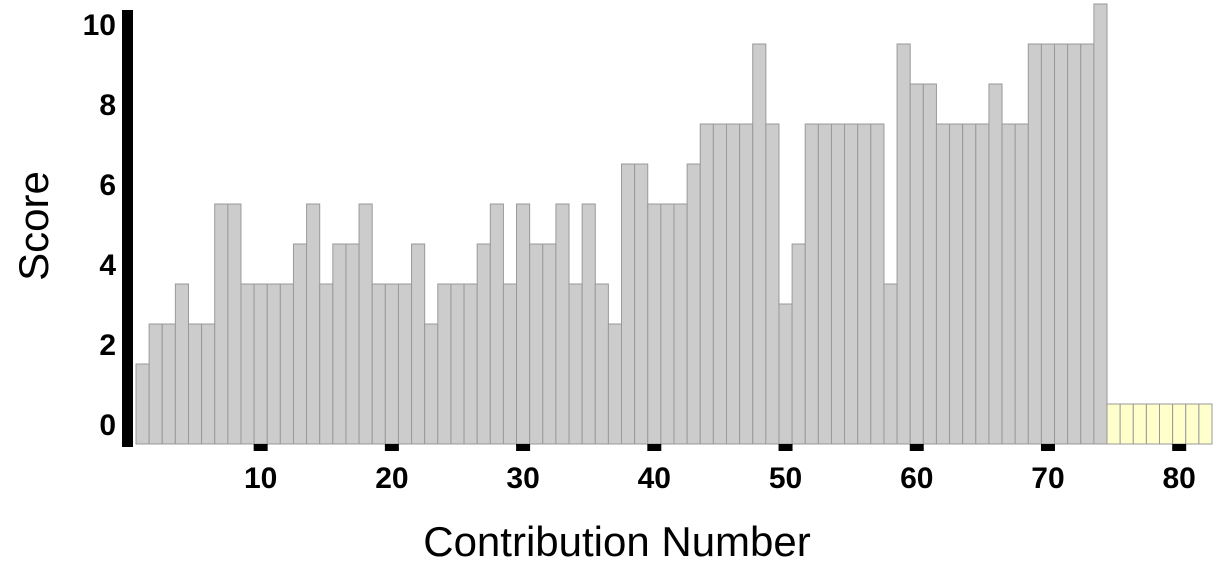 The width and height of the screenshot is (1215, 568). Describe the element at coordinates (785, 478) in the screenshot. I see `x-tick-label-50: 50` at that location.